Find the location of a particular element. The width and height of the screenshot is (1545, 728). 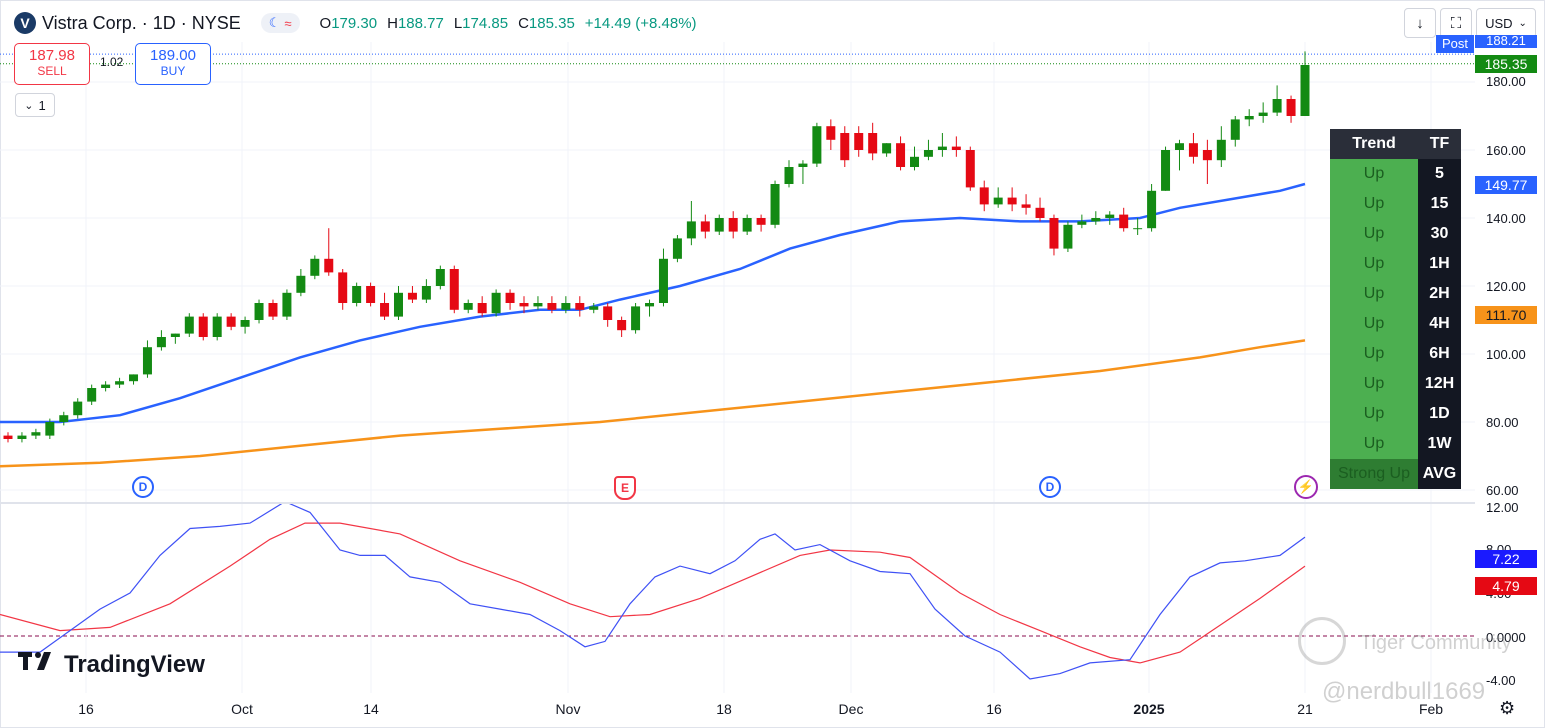

ma-slow-line is located at coordinates (653, 403).